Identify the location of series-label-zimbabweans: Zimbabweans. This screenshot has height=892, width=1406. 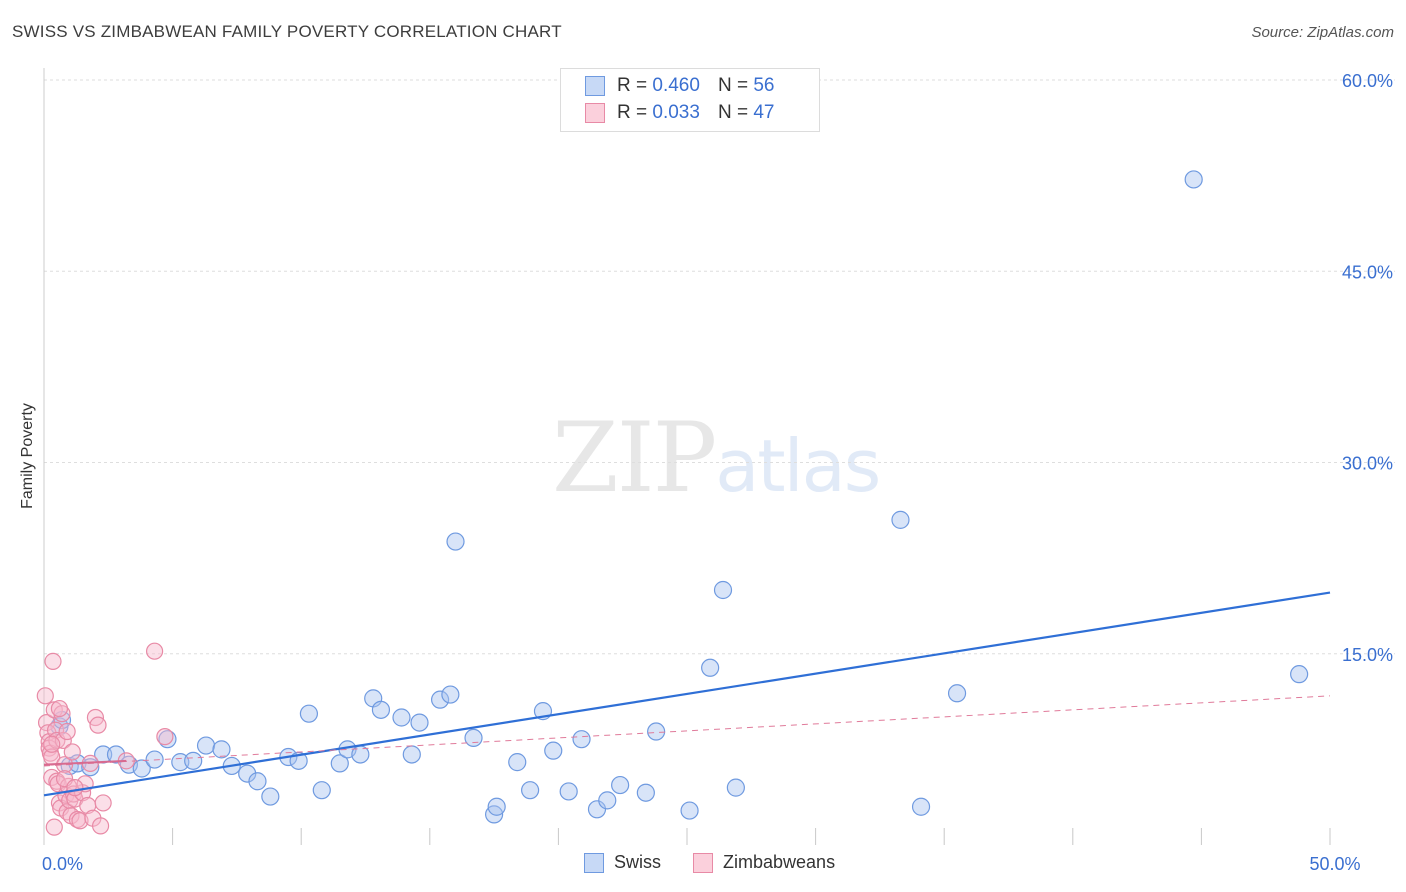
(779, 862).